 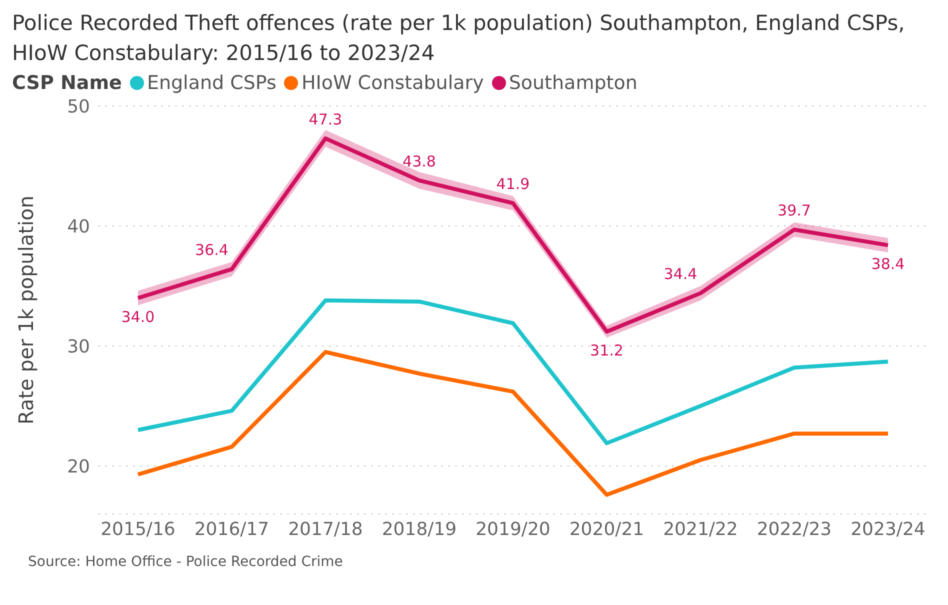 What do you see at coordinates (888, 529) in the screenshot?
I see `x-tick-label: 2023/24` at bounding box center [888, 529].